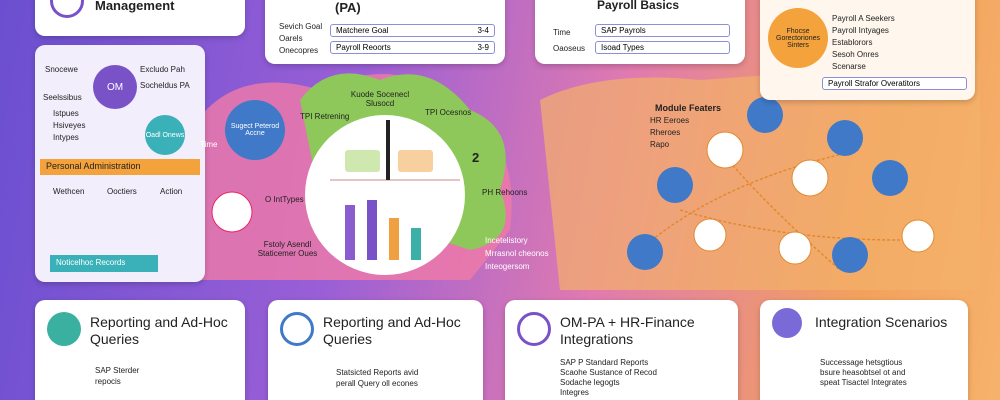  Describe the element at coordinates (61, 69) in the screenshot. I see `label: Snocewe` at that location.